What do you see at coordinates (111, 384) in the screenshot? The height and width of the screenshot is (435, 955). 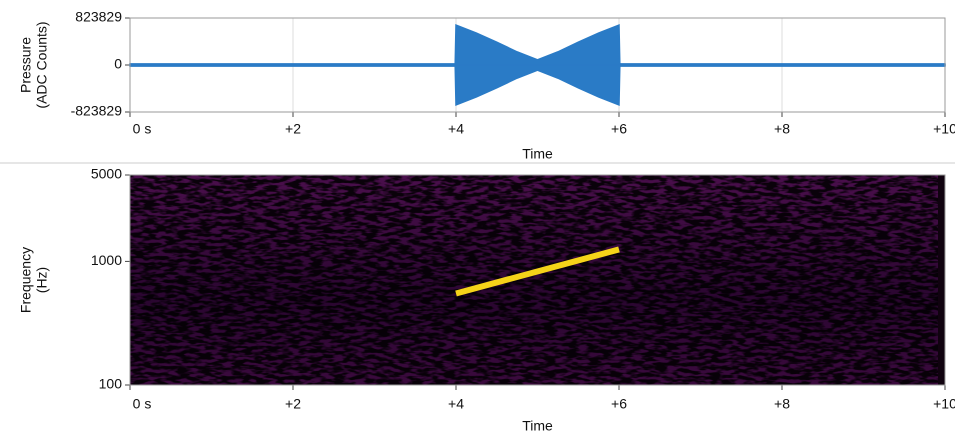 I see `y-tick-label: 100` at bounding box center [111, 384].